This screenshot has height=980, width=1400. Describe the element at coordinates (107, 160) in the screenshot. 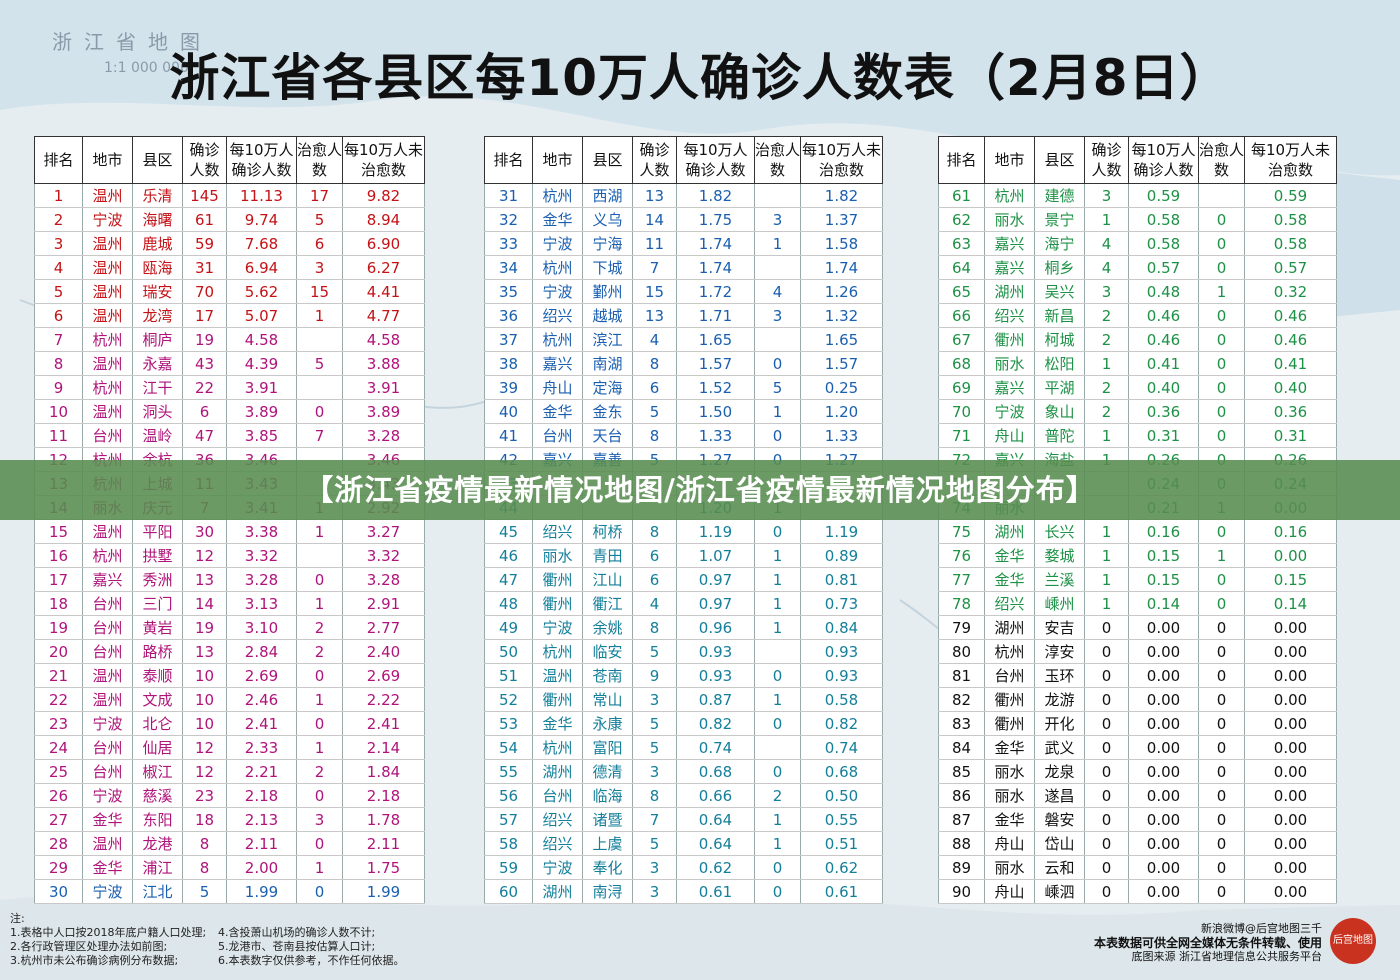

I see `column-header: 地市` at that location.